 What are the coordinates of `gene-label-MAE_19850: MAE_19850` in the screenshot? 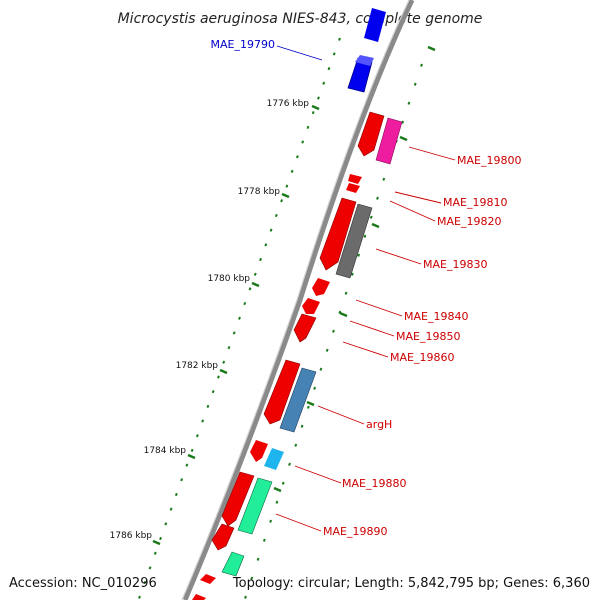 It's located at (428, 336).